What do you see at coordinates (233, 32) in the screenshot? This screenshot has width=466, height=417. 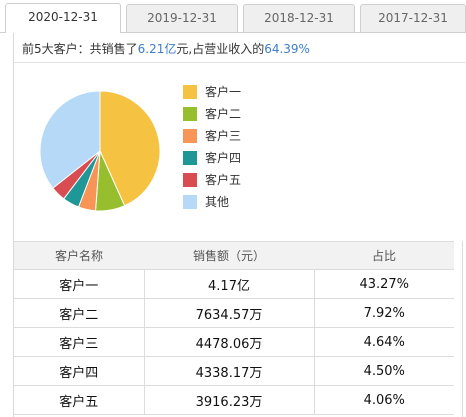 I see `tab-divider` at bounding box center [233, 32].